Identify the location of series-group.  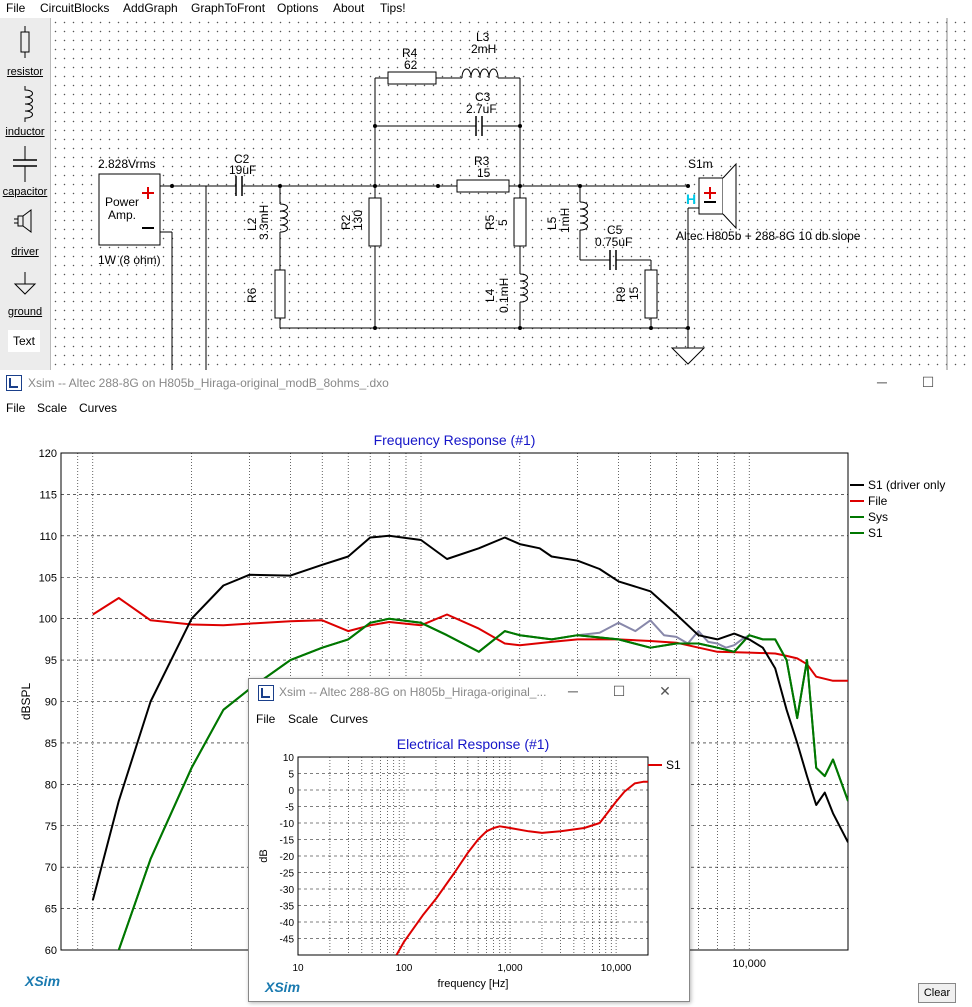
(521, 867).